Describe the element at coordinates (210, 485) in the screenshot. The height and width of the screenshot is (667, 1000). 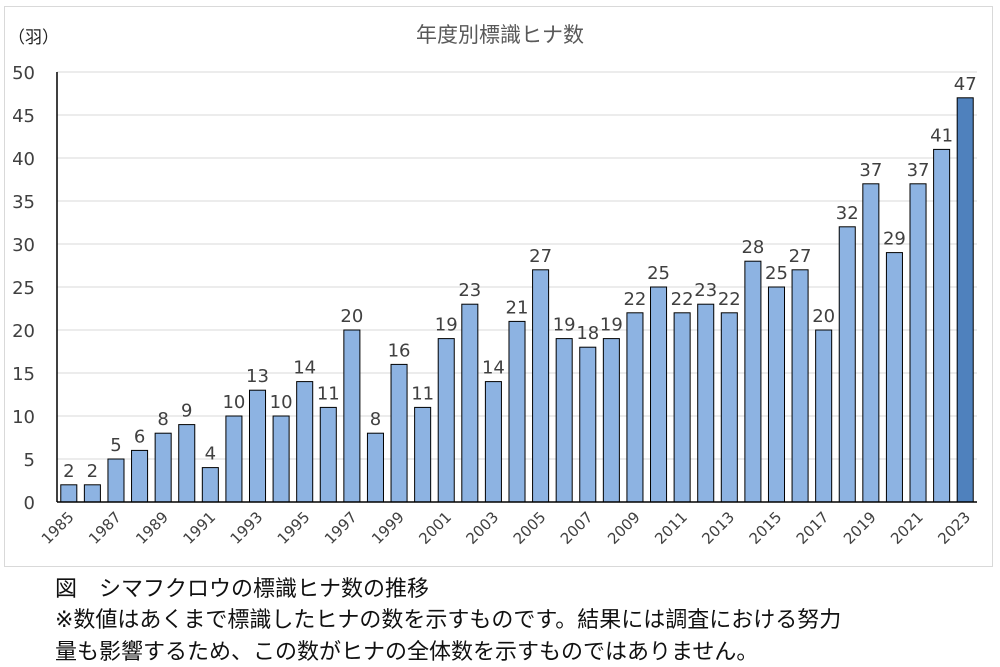
I see `bar-1991` at that location.